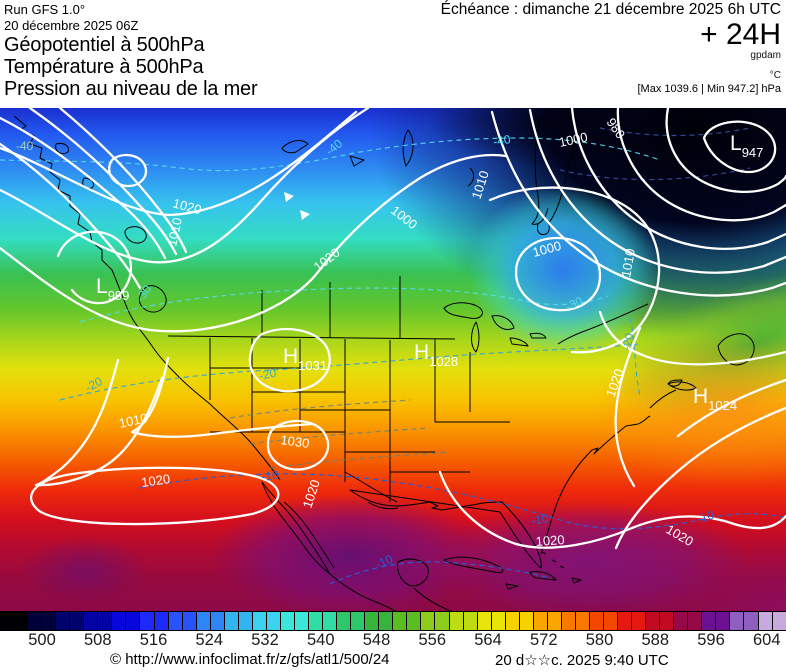 The width and height of the screenshot is (786, 672). Describe the element at coordinates (775, 75) in the screenshot. I see `unit-celsius: °C` at that location.